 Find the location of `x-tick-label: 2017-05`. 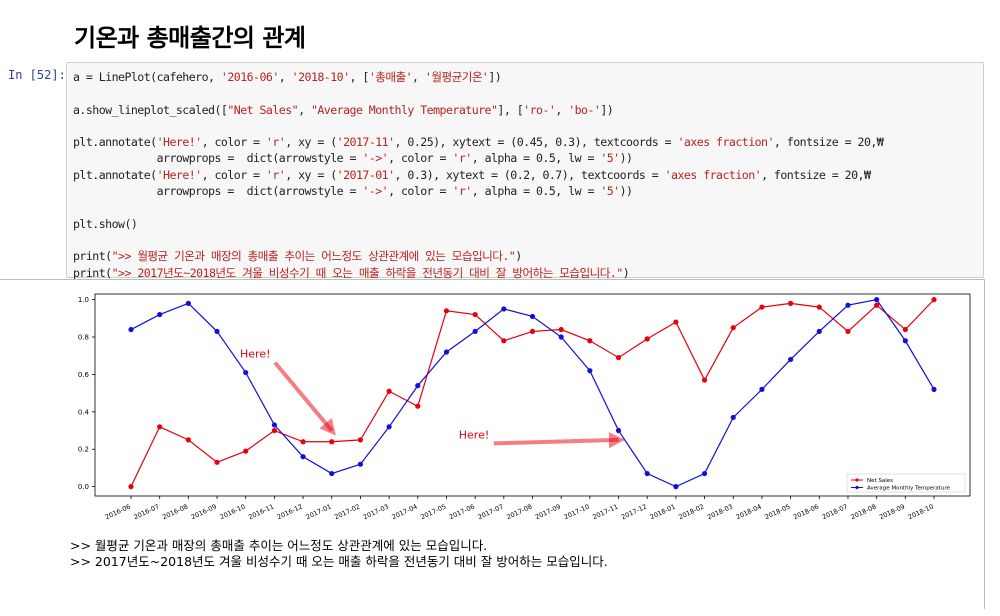

x-tick-label: 2017-05 is located at coordinates (433, 512).